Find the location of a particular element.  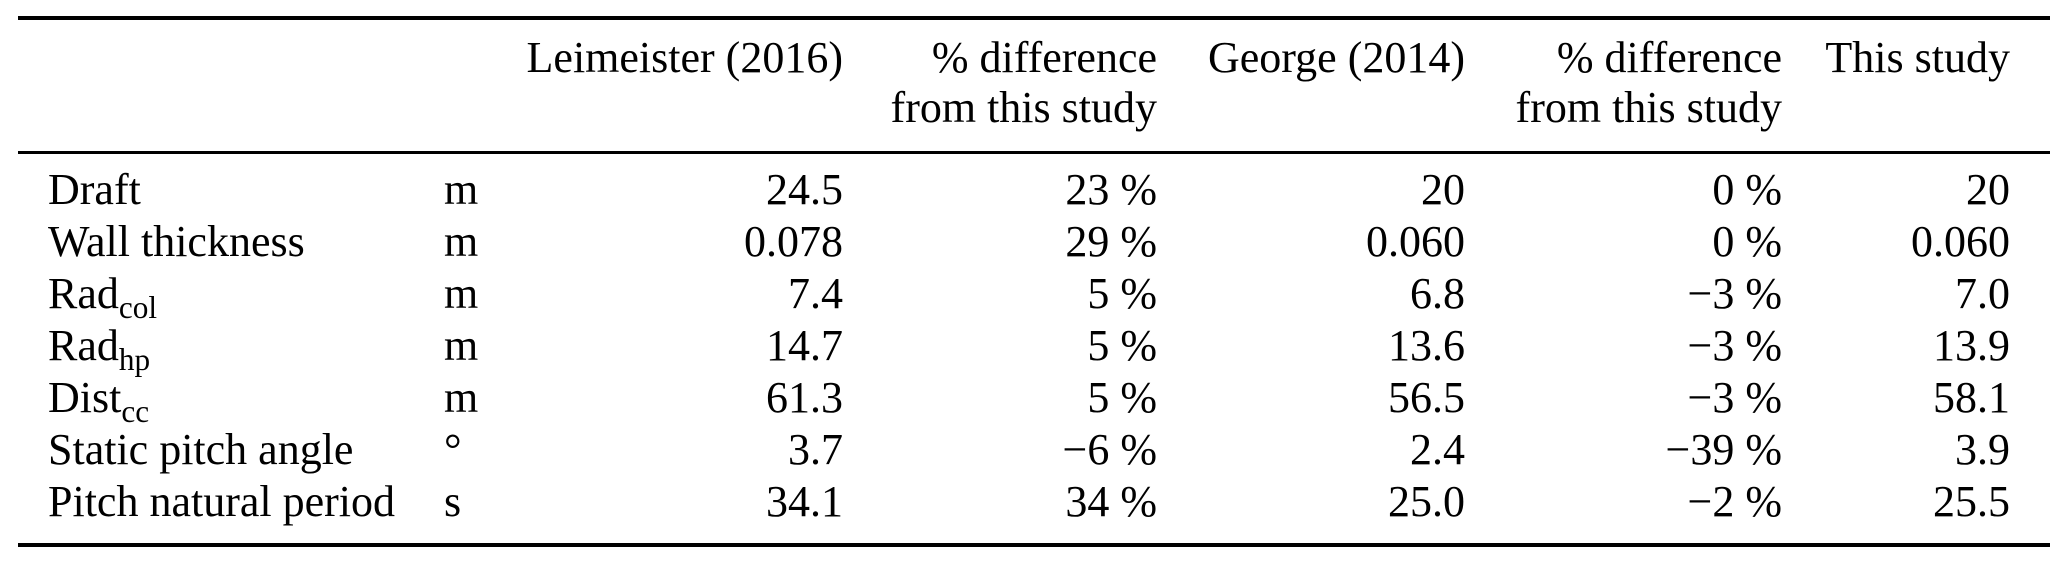

param-label: Wall thickness is located at coordinates (221, 241).